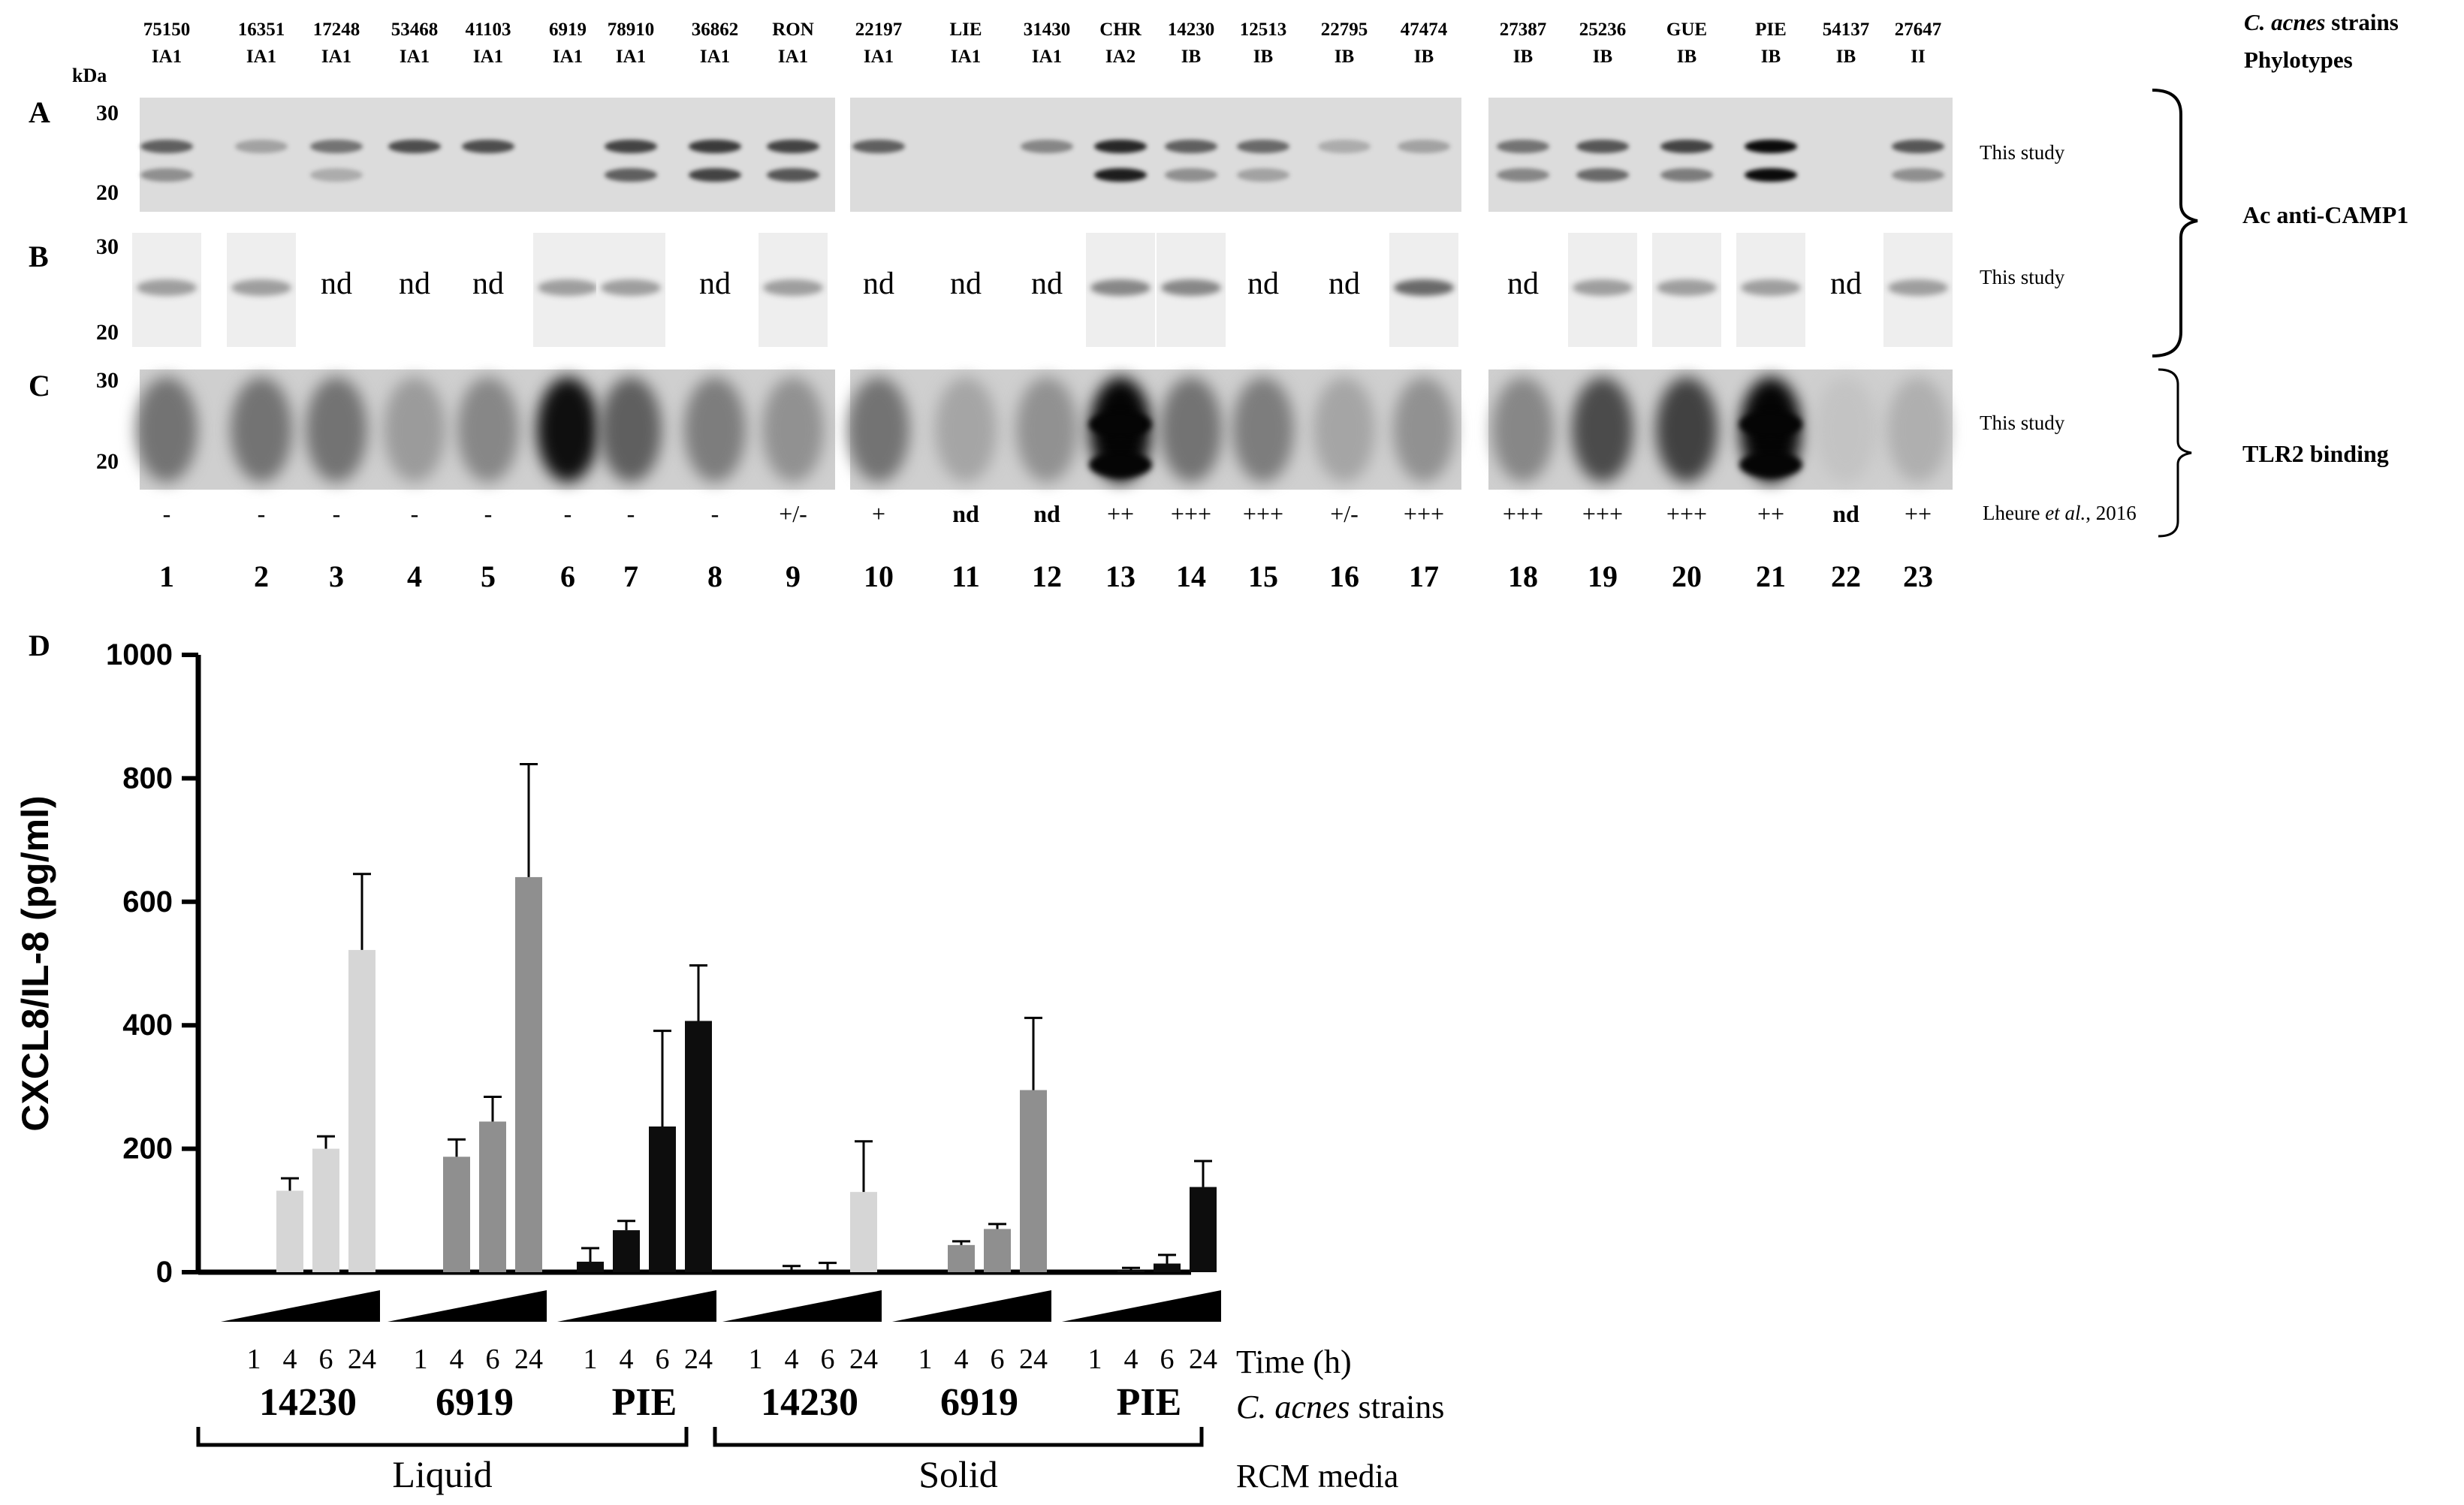 Image resolution: width=2464 pixels, height=1505 pixels. I want to click on strain-label: 14230, so click(1191, 30).